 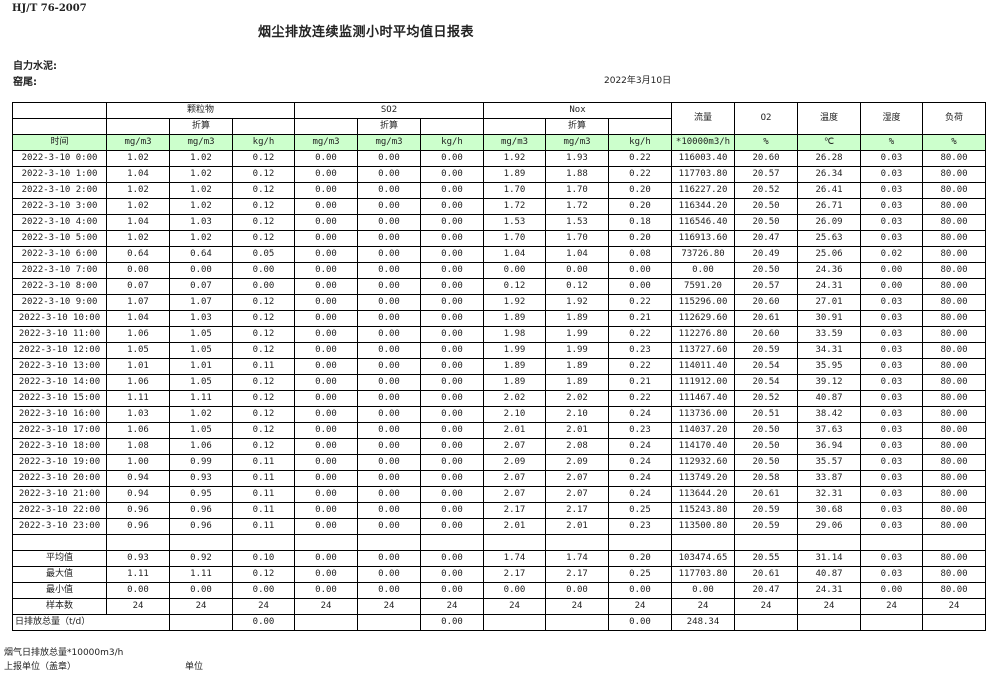 I want to click on value-cell: 114011.40, so click(x=703, y=366).